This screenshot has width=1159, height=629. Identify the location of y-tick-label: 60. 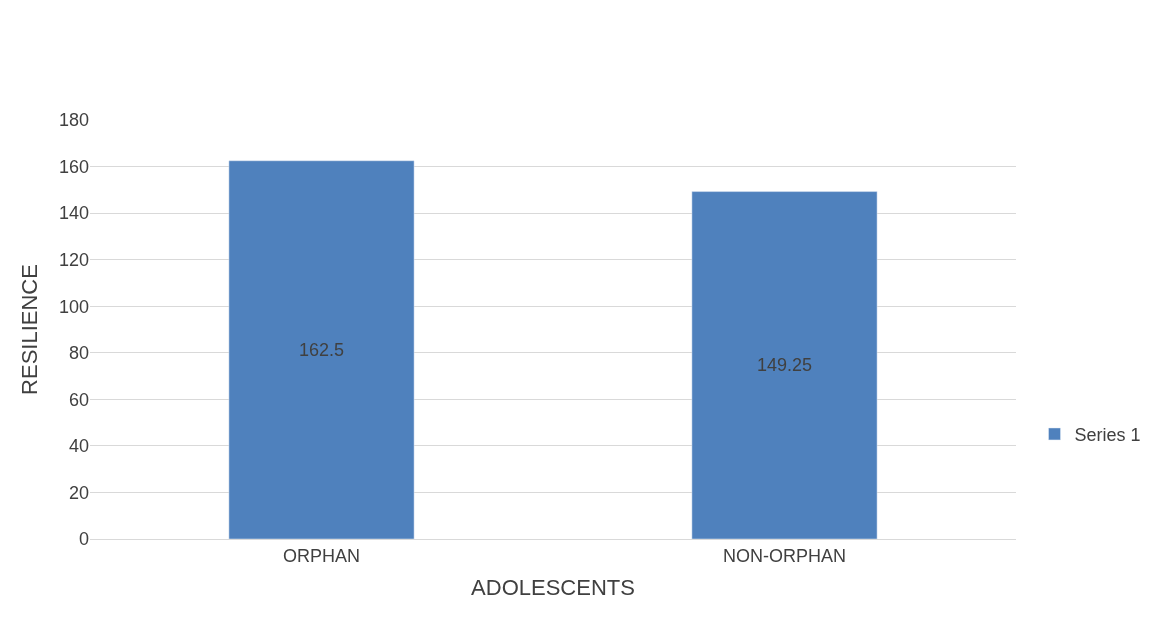
(78, 399).